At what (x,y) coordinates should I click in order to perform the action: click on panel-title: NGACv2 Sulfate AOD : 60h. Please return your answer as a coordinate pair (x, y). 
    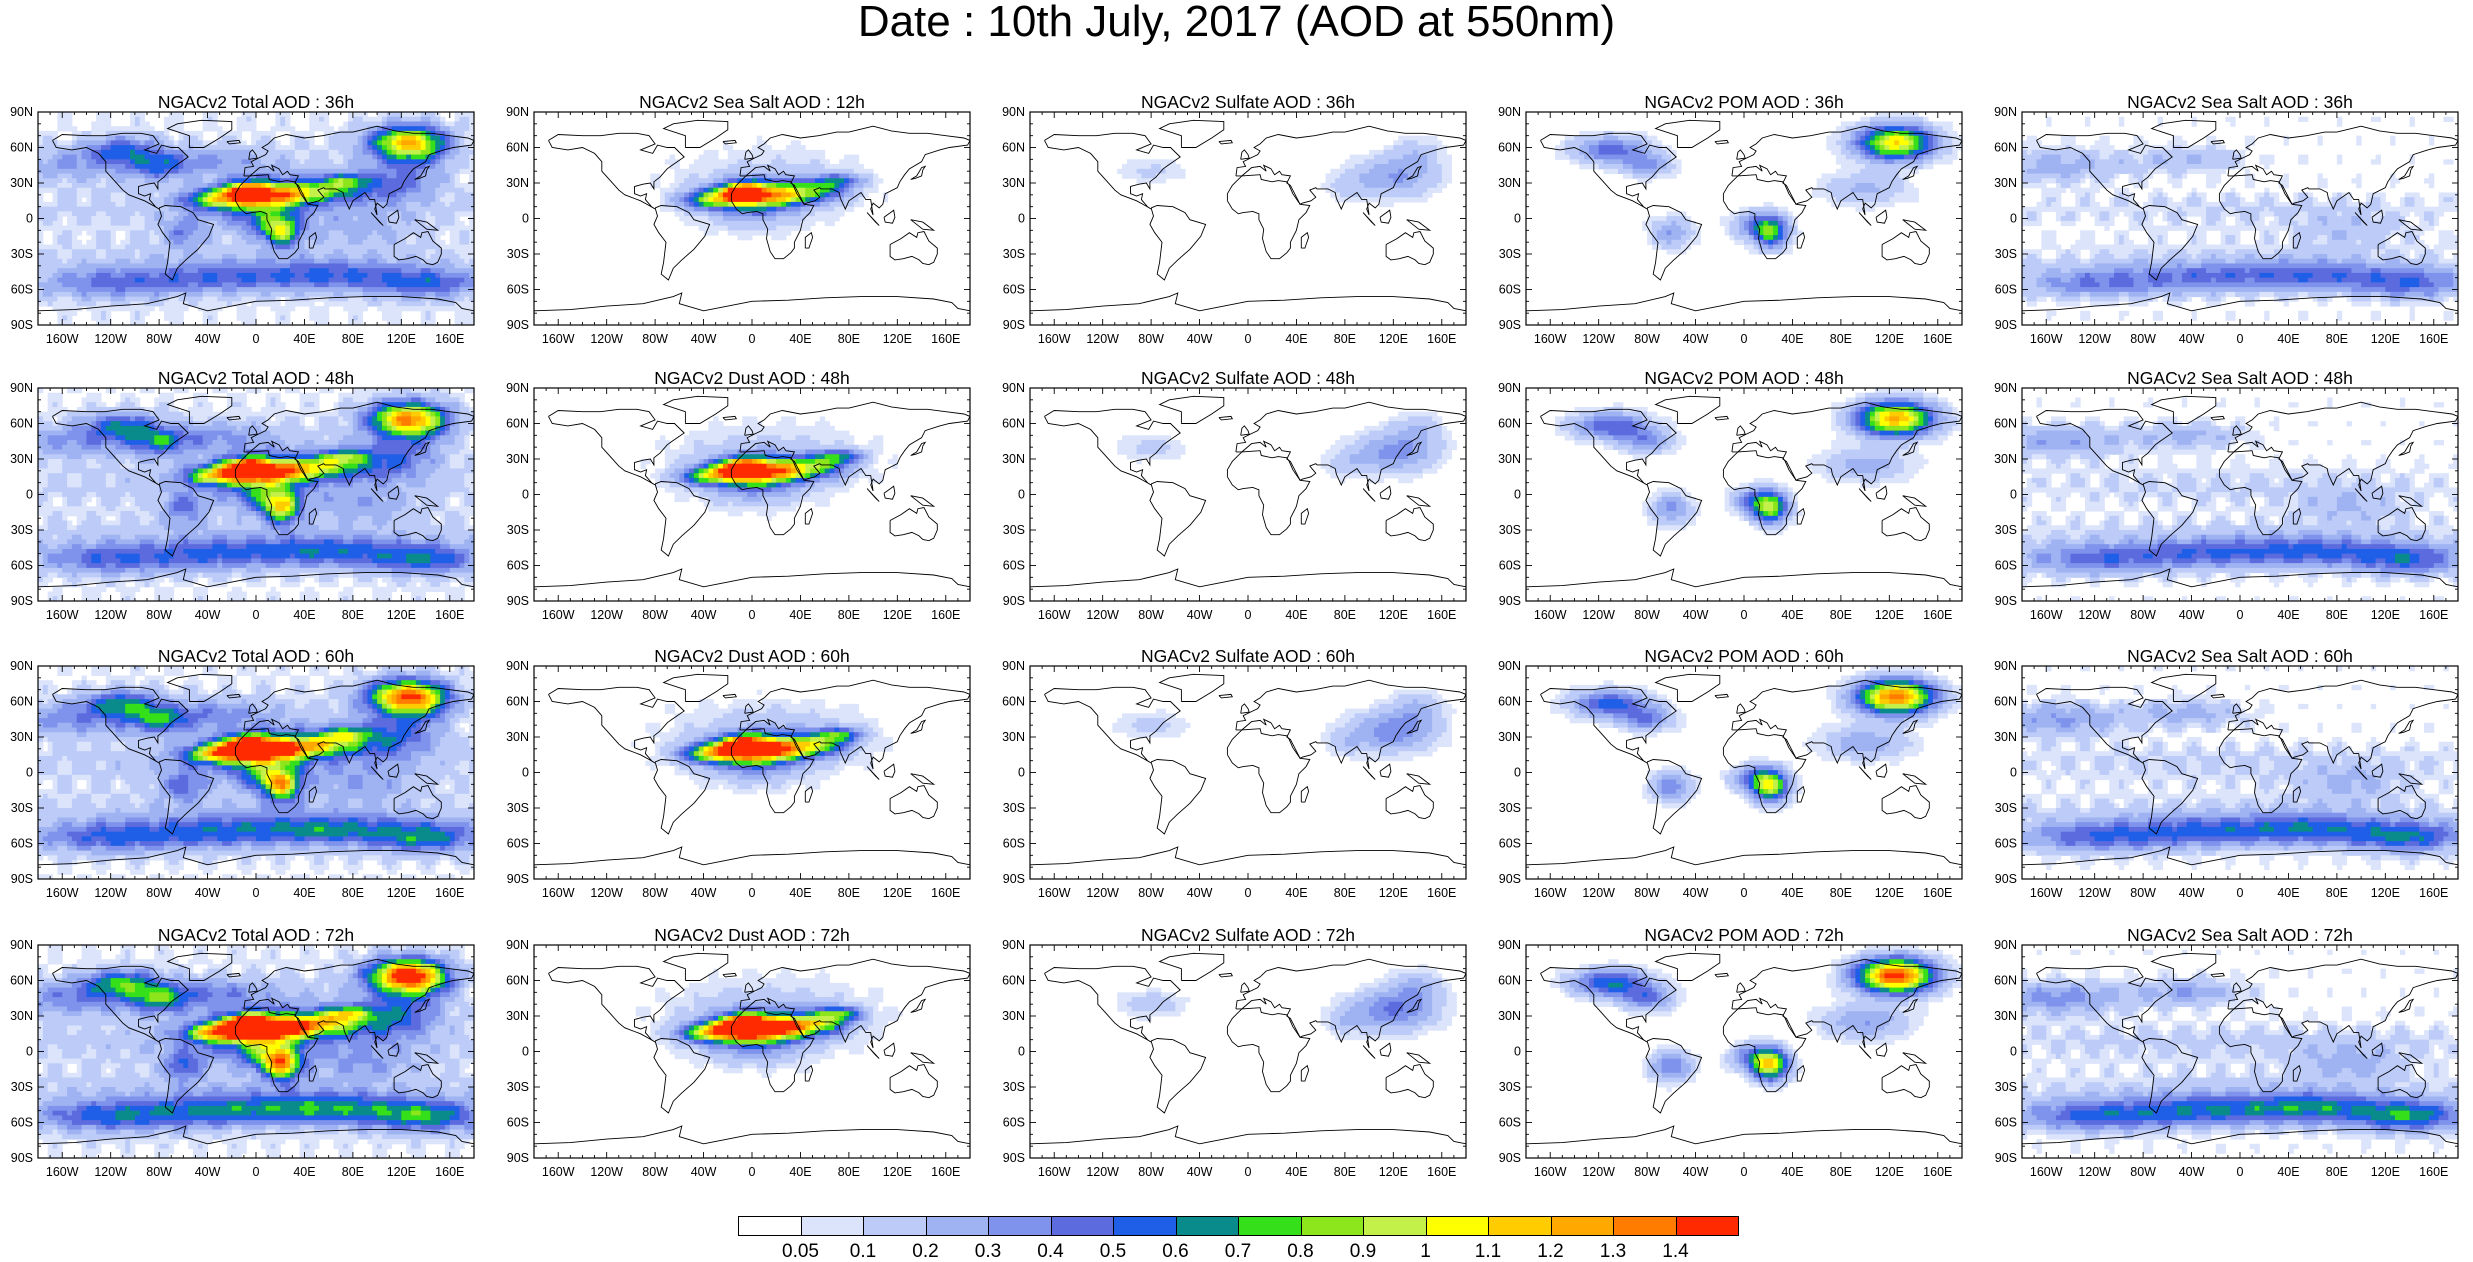
    Looking at the image, I should click on (1248, 656).